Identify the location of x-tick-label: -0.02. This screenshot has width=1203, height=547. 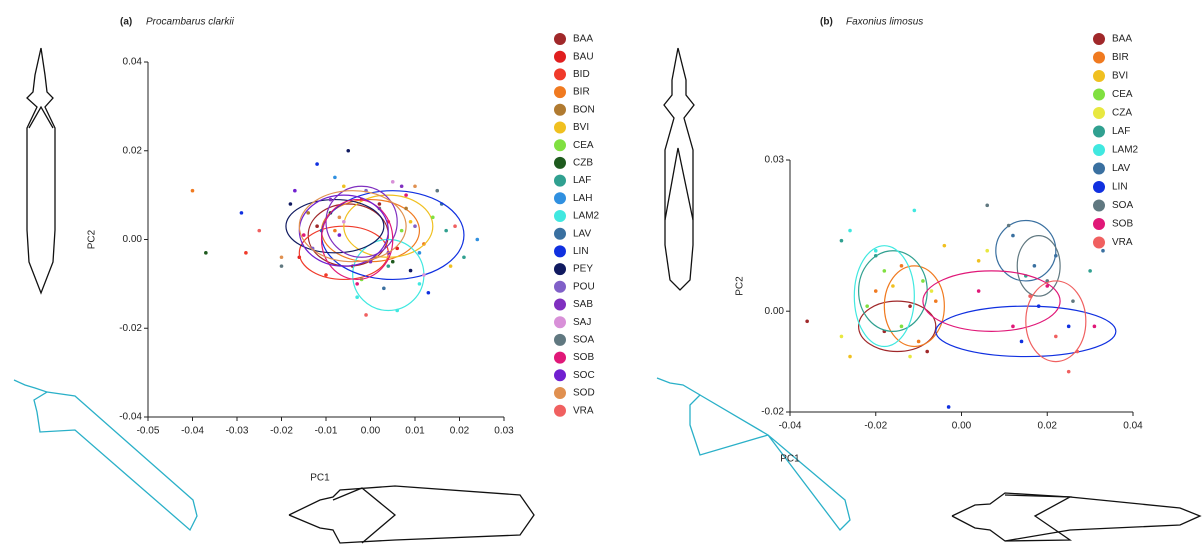
(875, 426).